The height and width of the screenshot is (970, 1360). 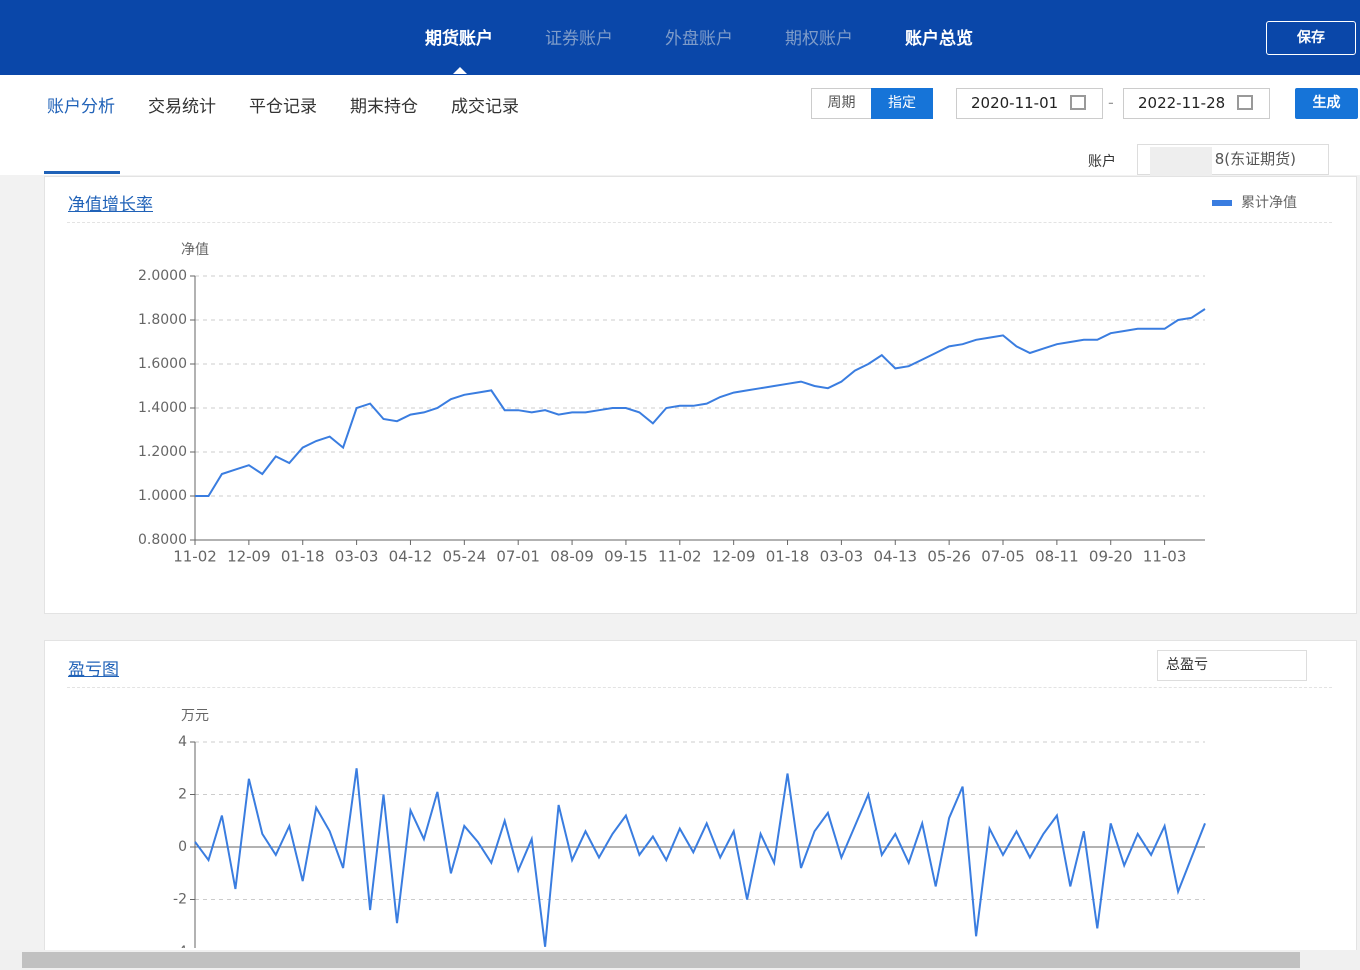 I want to click on start-date: 2020-11-01, so click(x=1029, y=103).